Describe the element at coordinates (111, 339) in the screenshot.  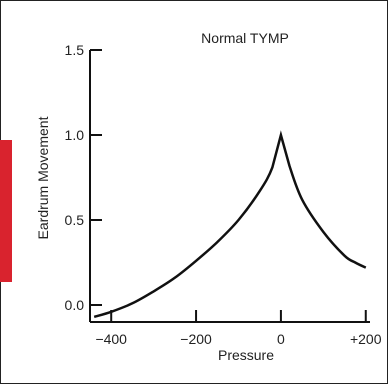
I see `x-tick-label: −400` at that location.